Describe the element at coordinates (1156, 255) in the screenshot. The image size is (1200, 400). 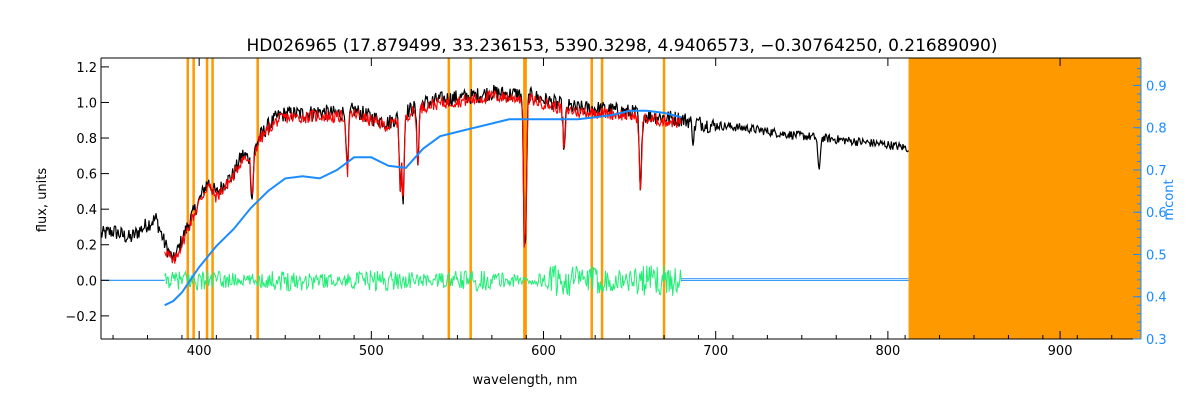
I see `y2-tick-label-2: 0.5` at that location.